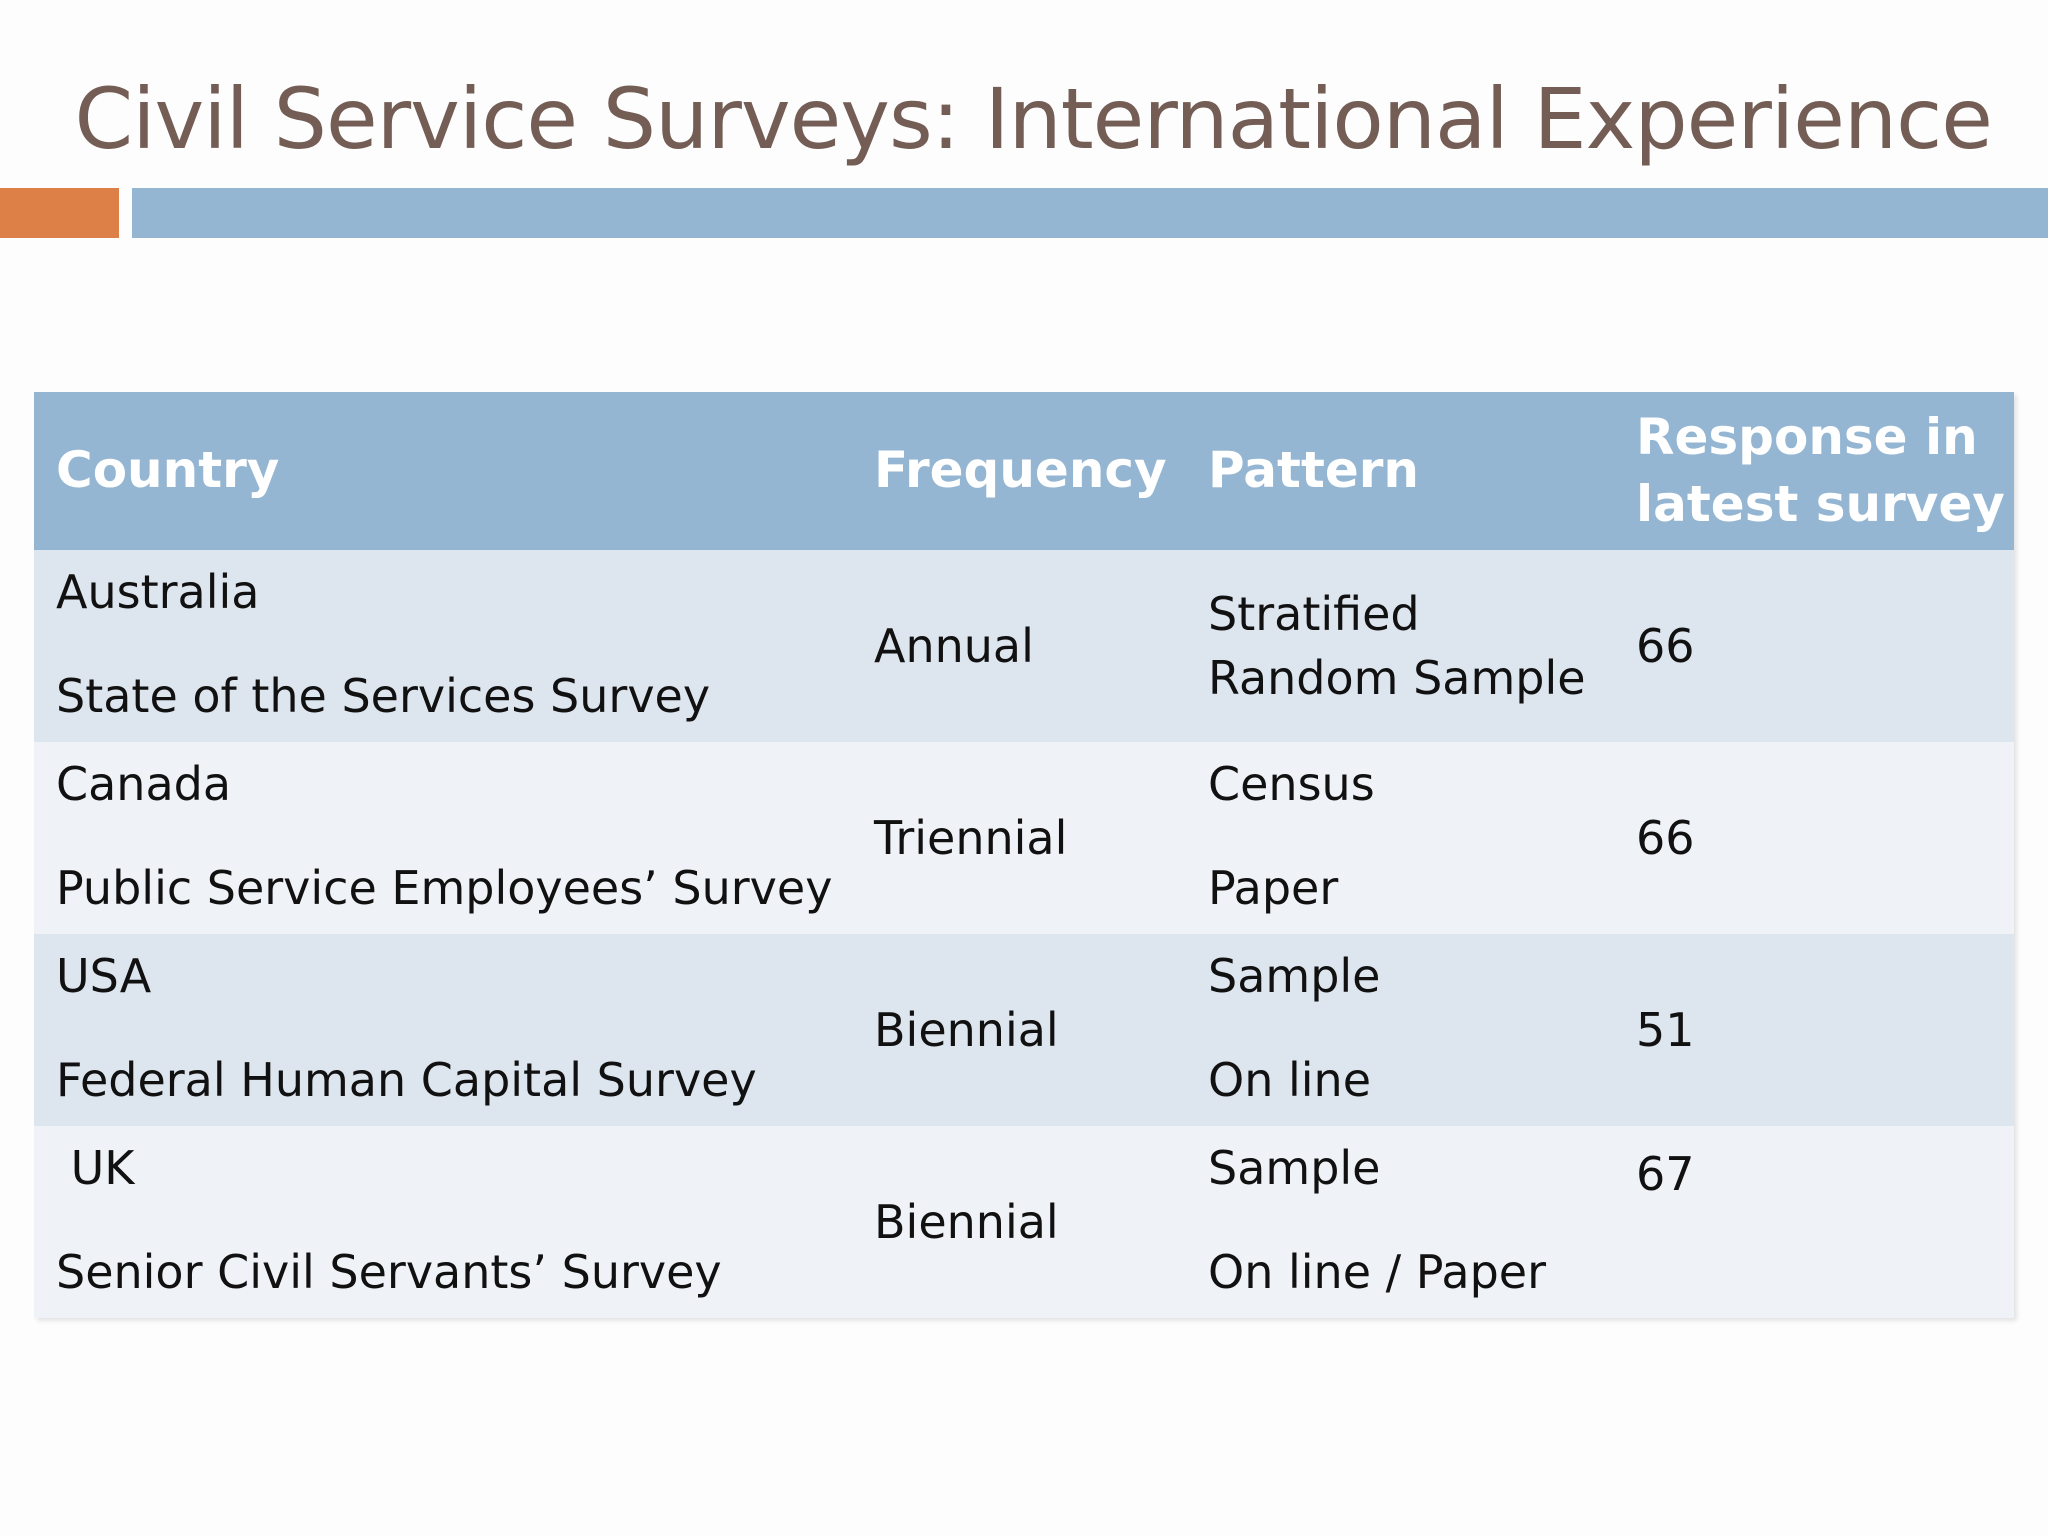 The image size is (2048, 1536). Describe the element at coordinates (1397, 645) in the screenshot. I see `pattern-cell: Stratified Random Sample` at that location.